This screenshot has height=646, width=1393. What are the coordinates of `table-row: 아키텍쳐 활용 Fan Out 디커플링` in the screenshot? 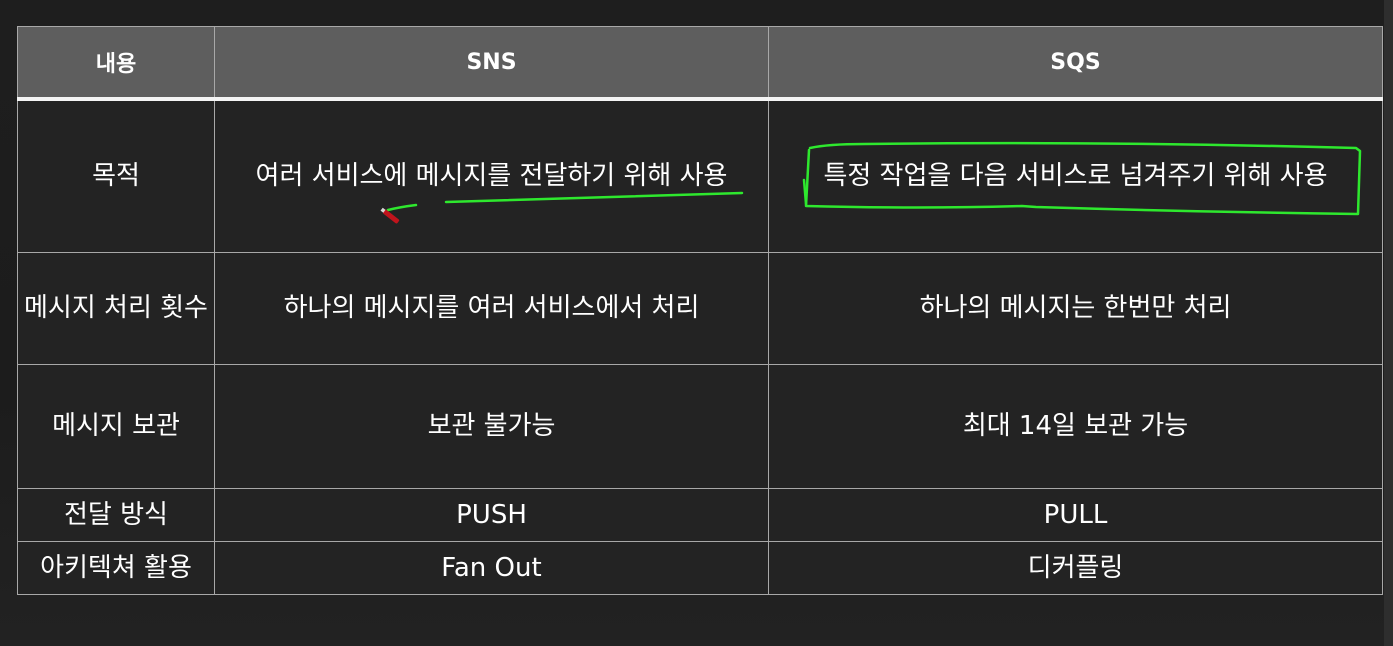 It's located at (700, 568).